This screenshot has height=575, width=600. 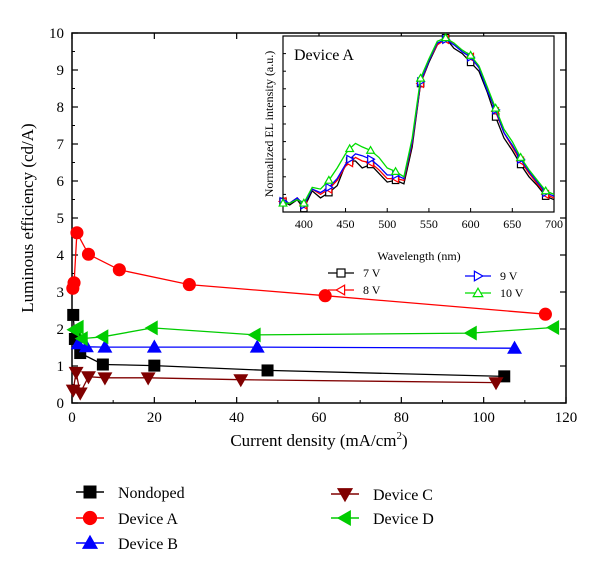 I want to click on legend-label: Device C, so click(x=403, y=495).